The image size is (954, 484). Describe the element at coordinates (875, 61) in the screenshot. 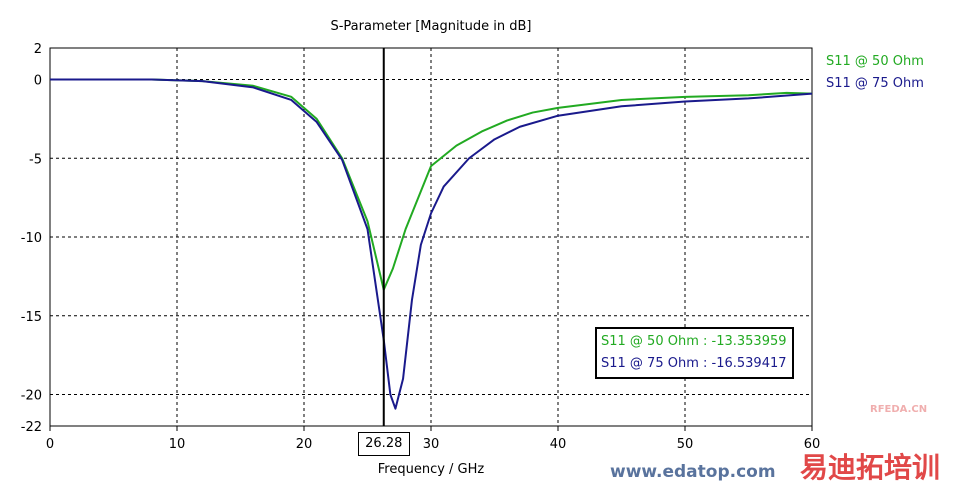

I see `legend-entry-s11-50: S11 @ 50 Ohm` at that location.